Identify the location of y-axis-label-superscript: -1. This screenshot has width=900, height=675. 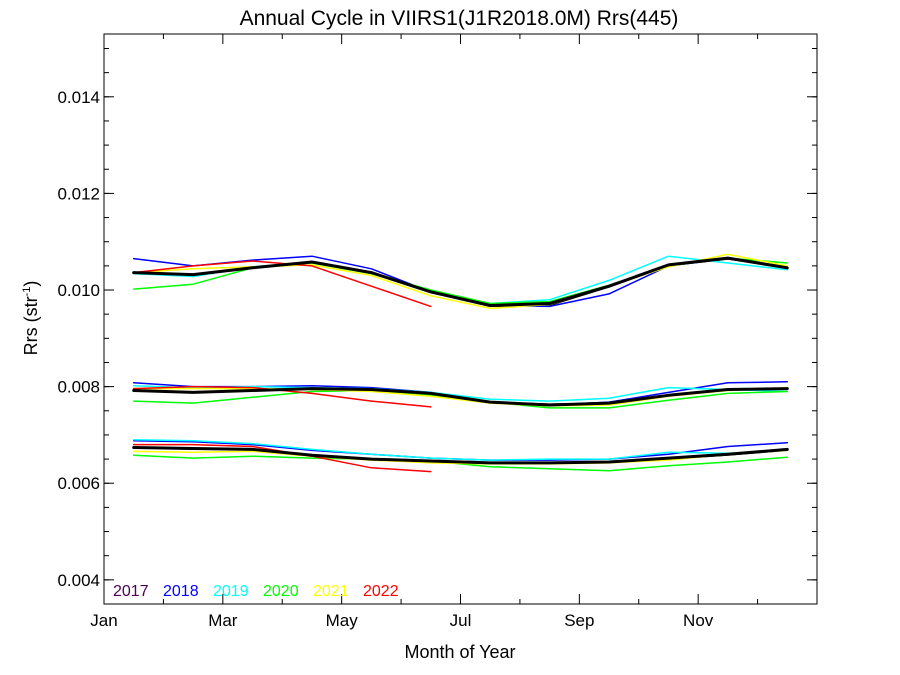
(27, 292).